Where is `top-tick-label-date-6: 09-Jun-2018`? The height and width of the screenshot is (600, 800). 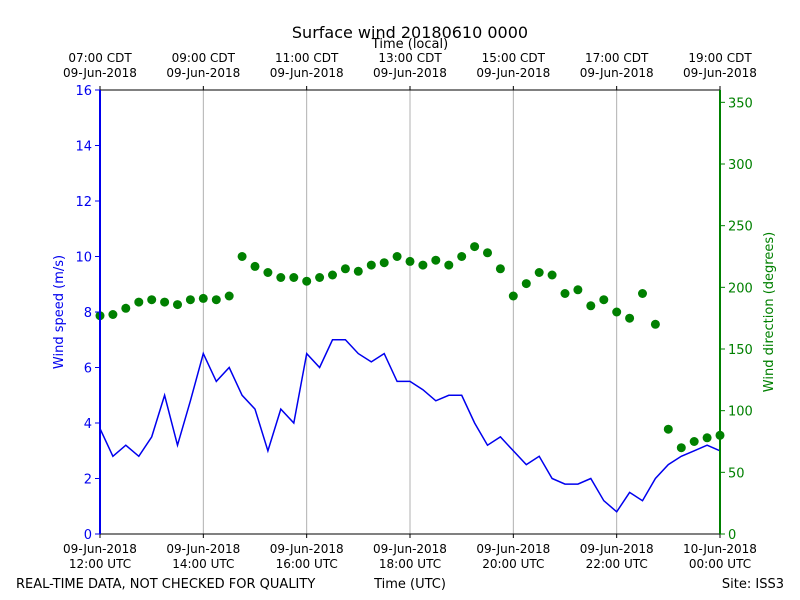
top-tick-label-date-6: 09-Jun-2018 is located at coordinates (720, 73).